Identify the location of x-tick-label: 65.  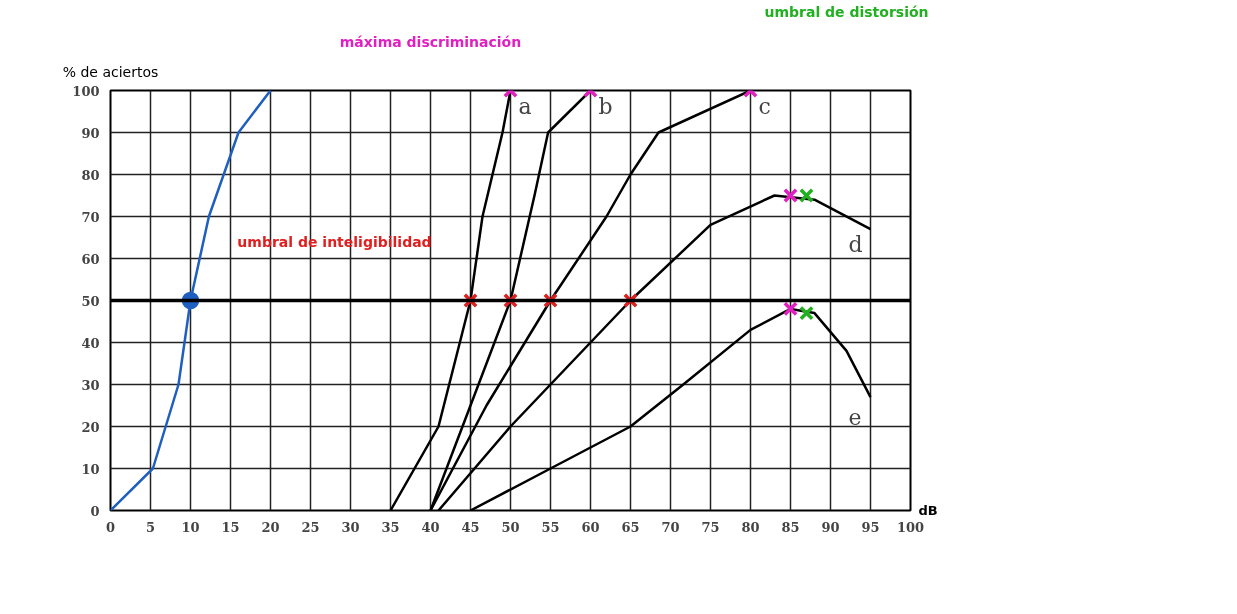
(630, 527).